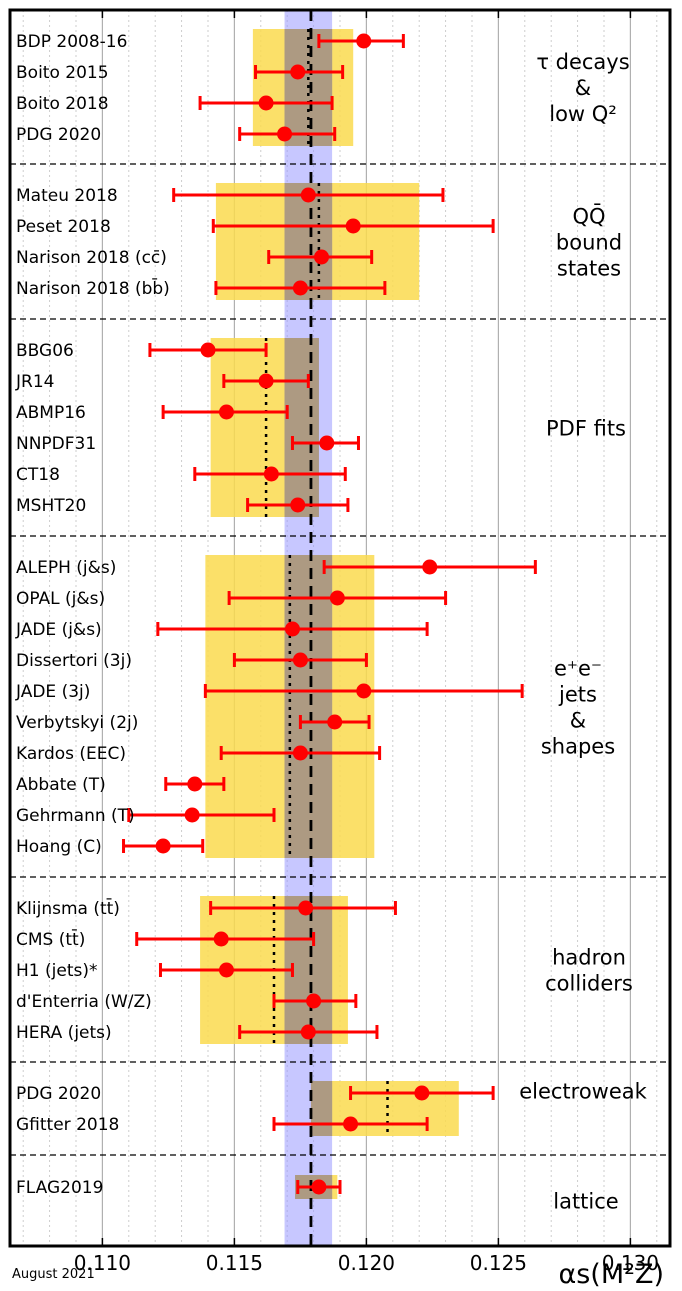 This screenshot has width=682, height=1291. I want to click on measurement-label: Abbate (T), so click(61, 785).